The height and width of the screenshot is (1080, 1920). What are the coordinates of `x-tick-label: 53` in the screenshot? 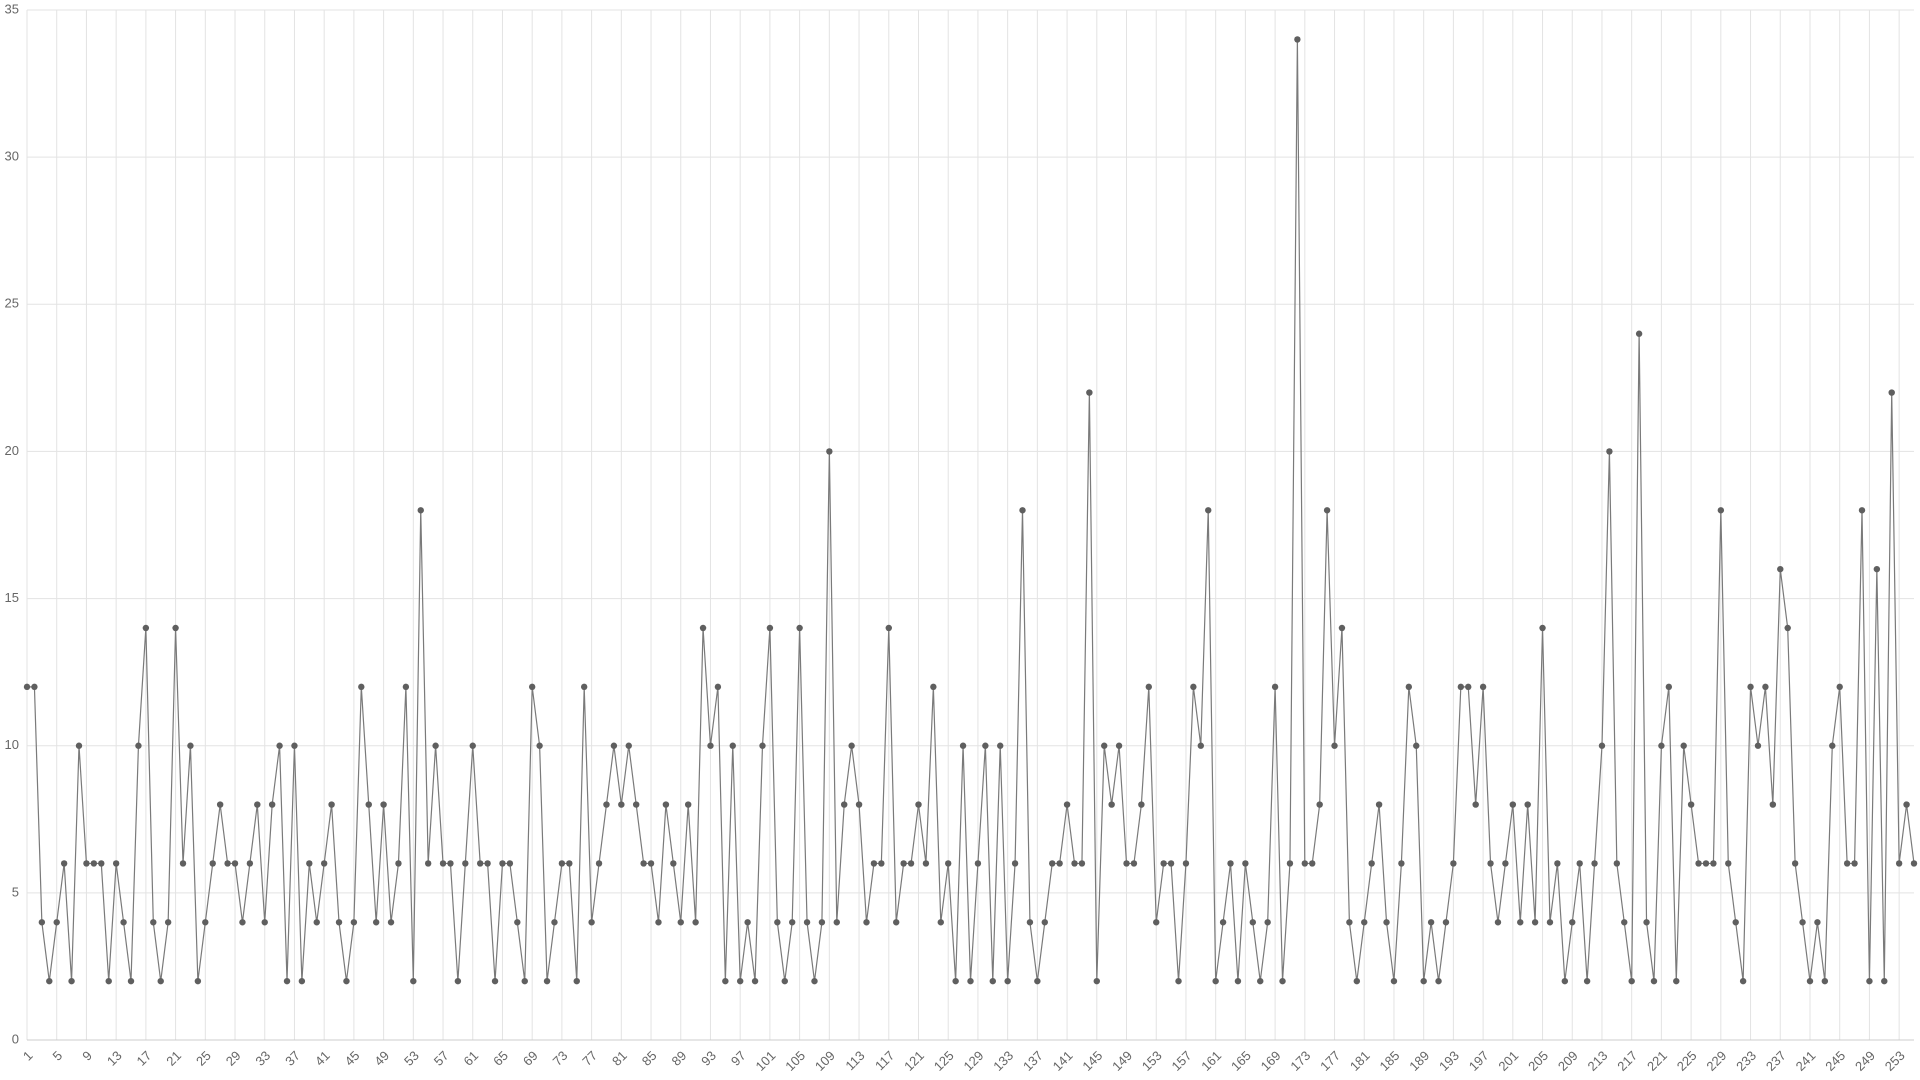 It's located at (411, 1058).